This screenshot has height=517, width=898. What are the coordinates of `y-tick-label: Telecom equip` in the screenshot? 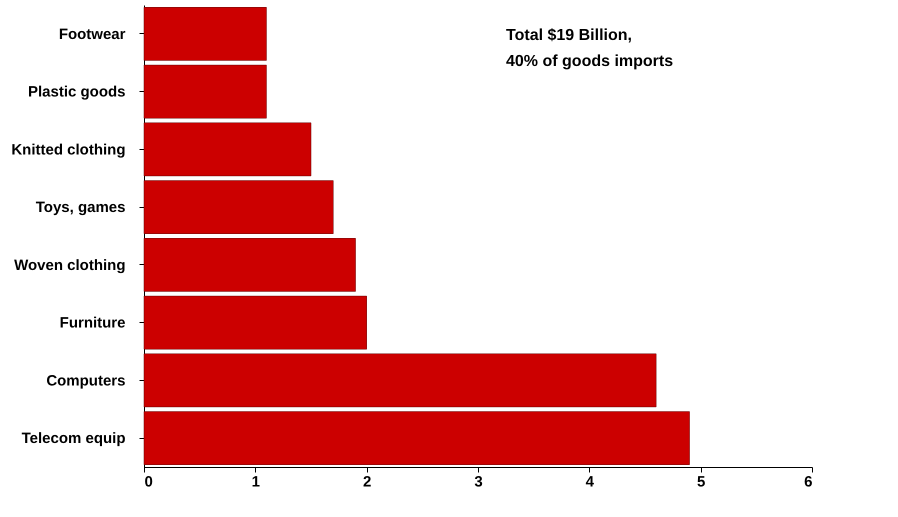 It's located at (74, 439).